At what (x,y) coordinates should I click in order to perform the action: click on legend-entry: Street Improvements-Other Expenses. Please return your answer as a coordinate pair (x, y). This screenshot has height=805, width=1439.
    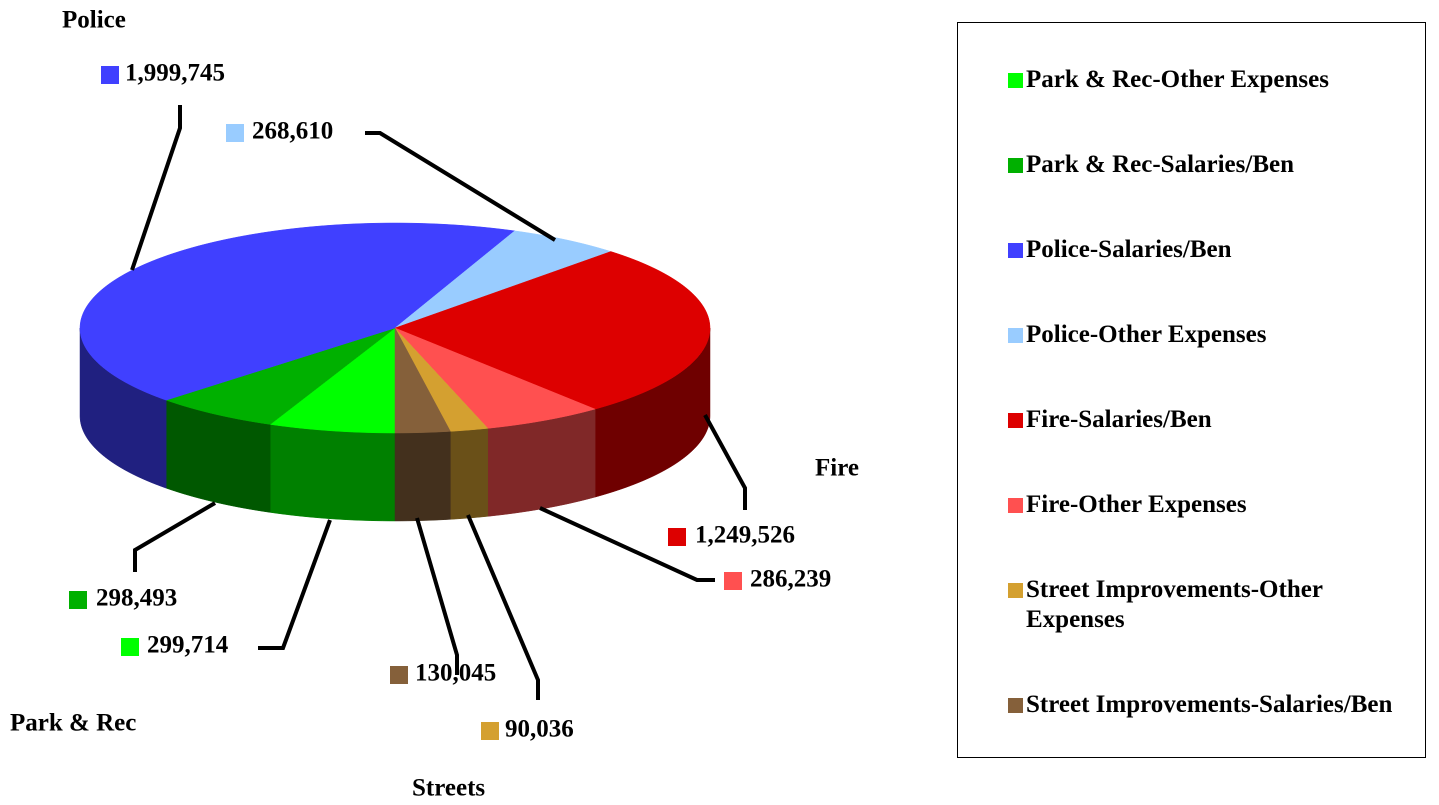
    Looking at the image, I should click on (1211, 605).